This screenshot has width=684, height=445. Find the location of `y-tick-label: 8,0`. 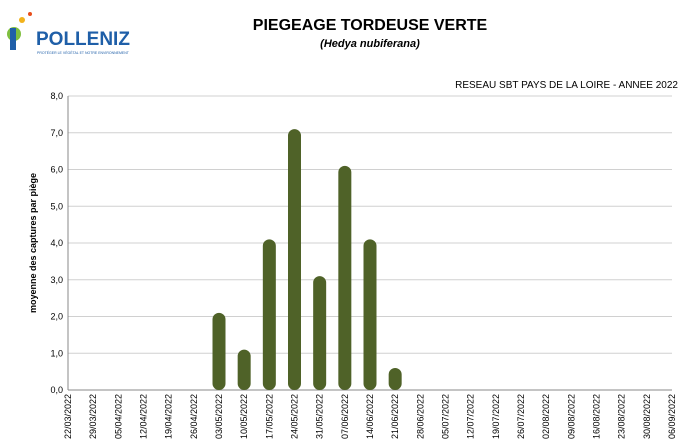

y-tick-label: 8,0 is located at coordinates (56, 96).